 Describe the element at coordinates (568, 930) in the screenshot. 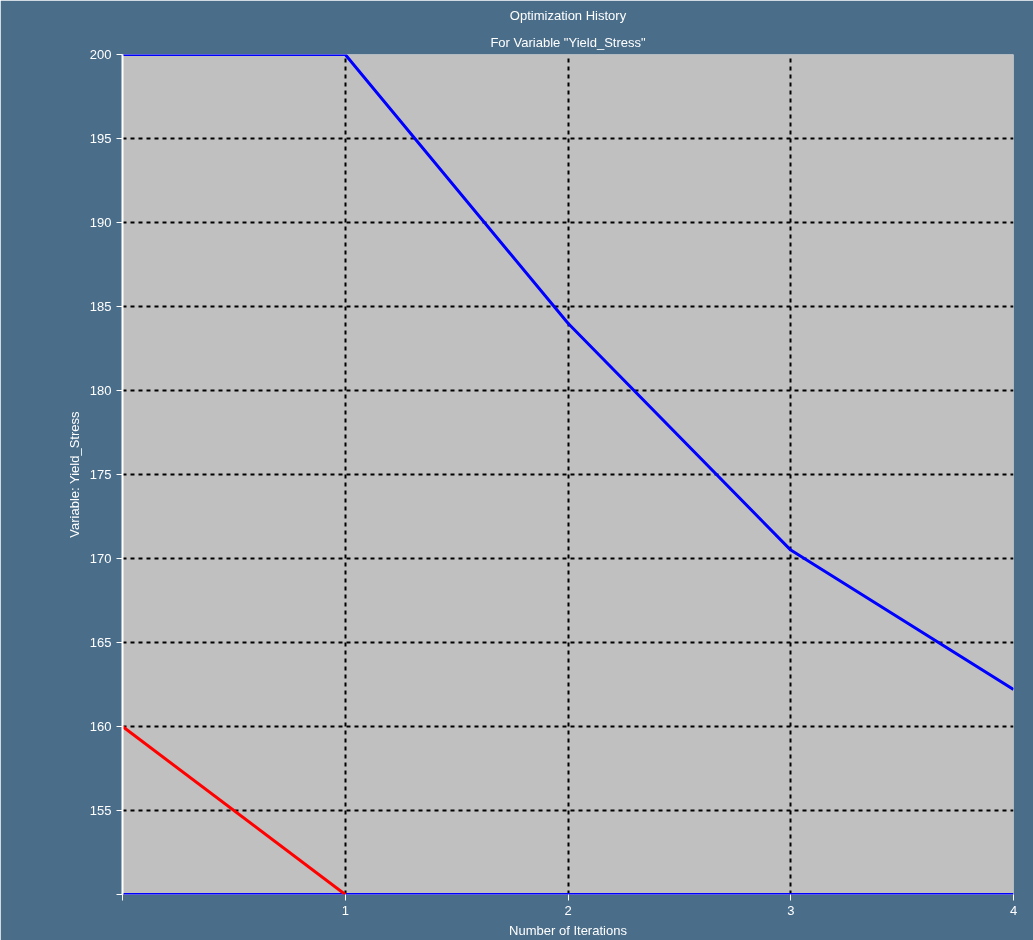

I see `x-axis-title: Number of Iterations` at that location.